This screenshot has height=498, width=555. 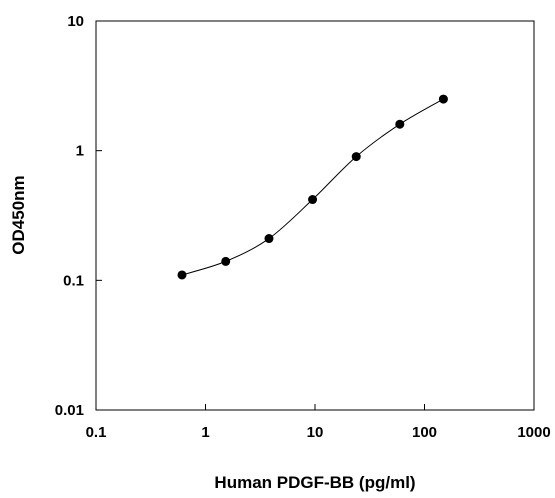 I want to click on x-tick-label: 1, so click(x=205, y=432).